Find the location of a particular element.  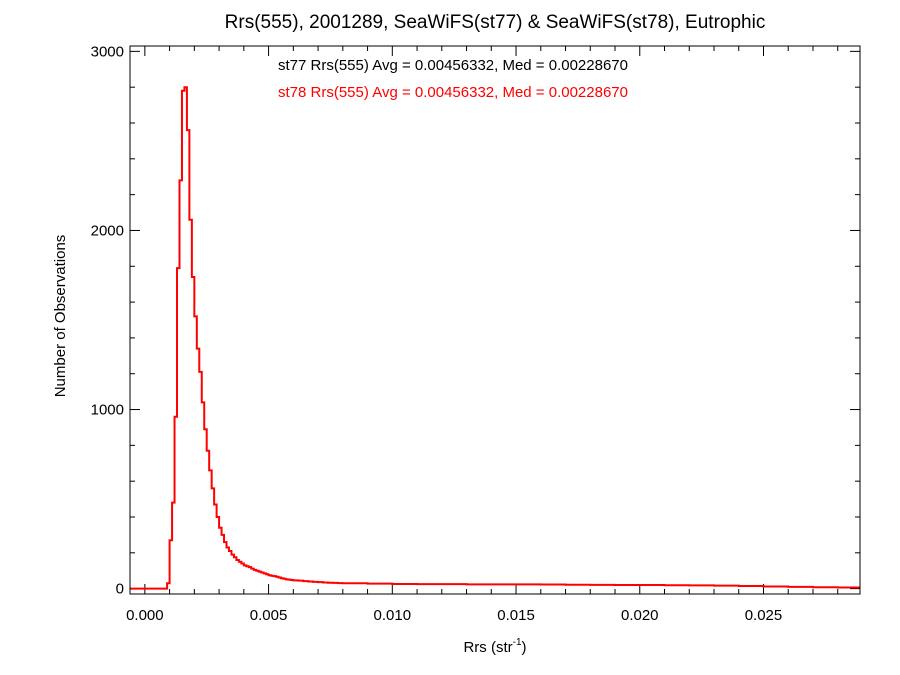

y-tick-label: 3000 is located at coordinates (107, 51).